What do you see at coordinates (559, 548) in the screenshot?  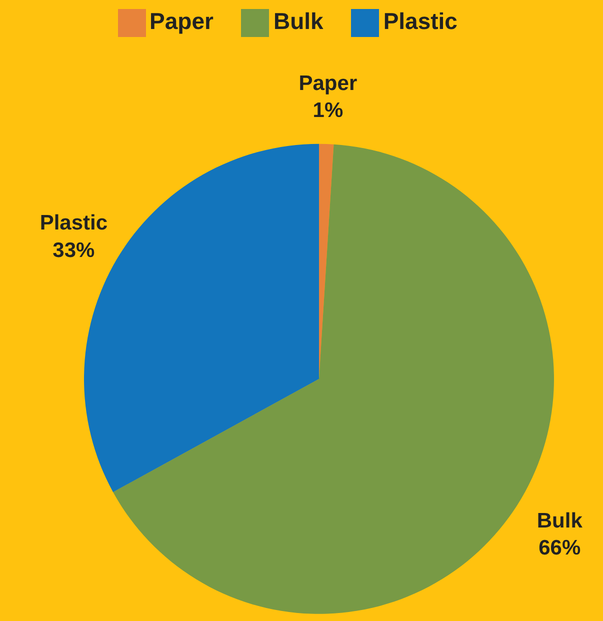 I see `data-label: 66%` at bounding box center [559, 548].